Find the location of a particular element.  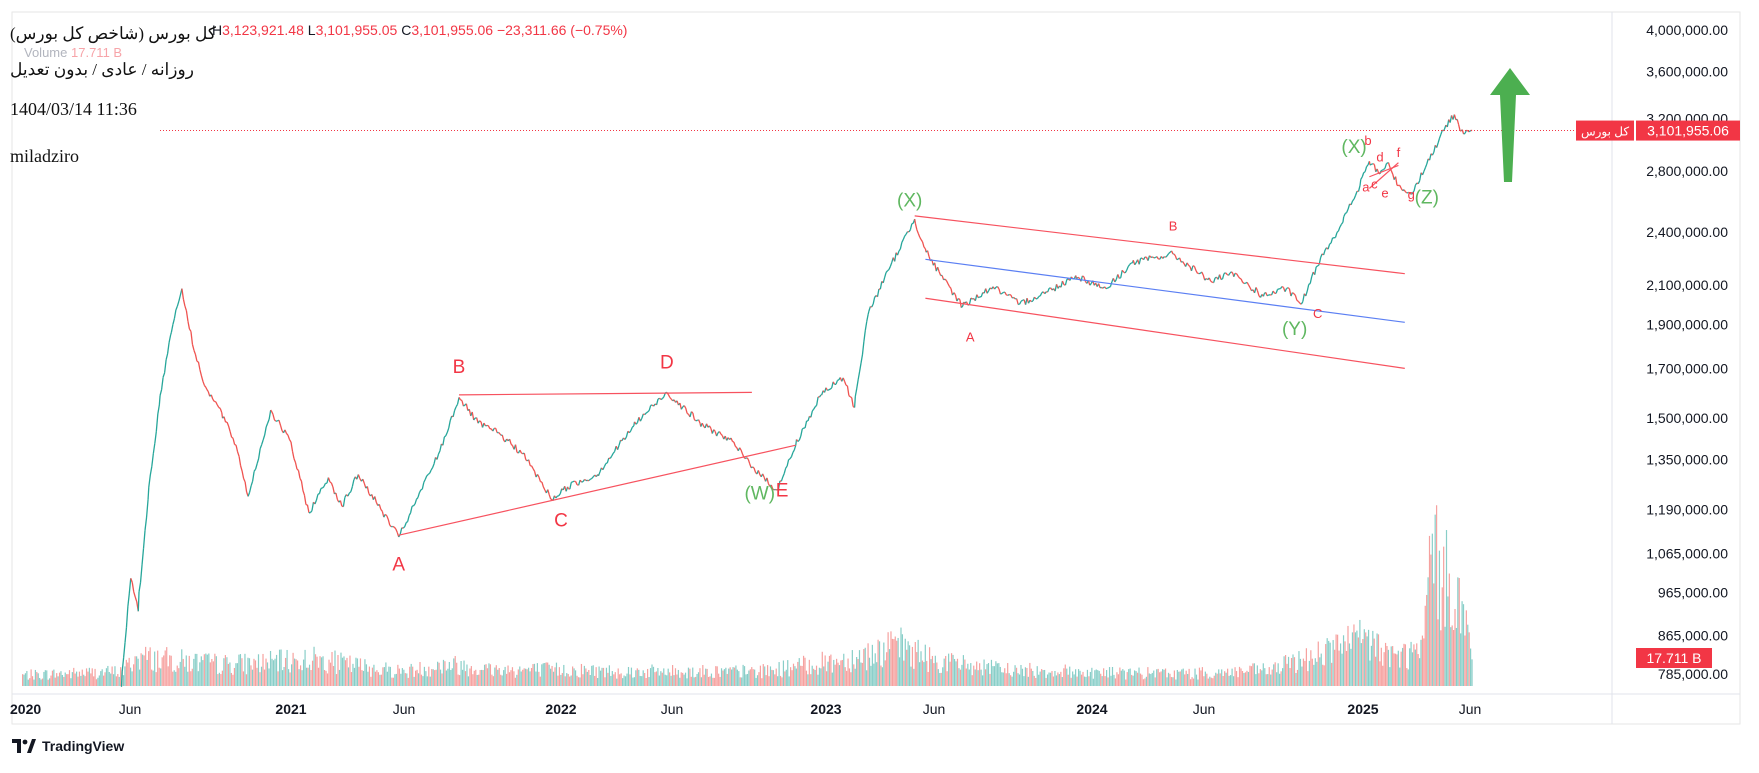

channel-mid-line is located at coordinates (1164, 290).